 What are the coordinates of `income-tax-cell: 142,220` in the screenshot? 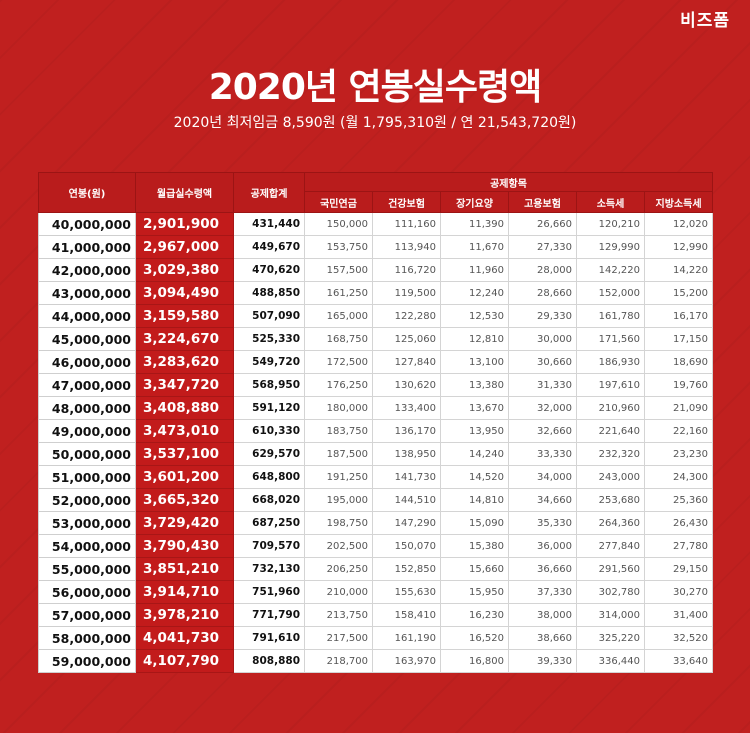 It's located at (610, 270).